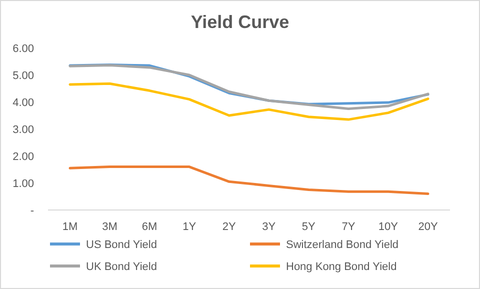 This screenshot has width=480, height=289. I want to click on legend-label: Switzerland Bond Yield, so click(342, 244).